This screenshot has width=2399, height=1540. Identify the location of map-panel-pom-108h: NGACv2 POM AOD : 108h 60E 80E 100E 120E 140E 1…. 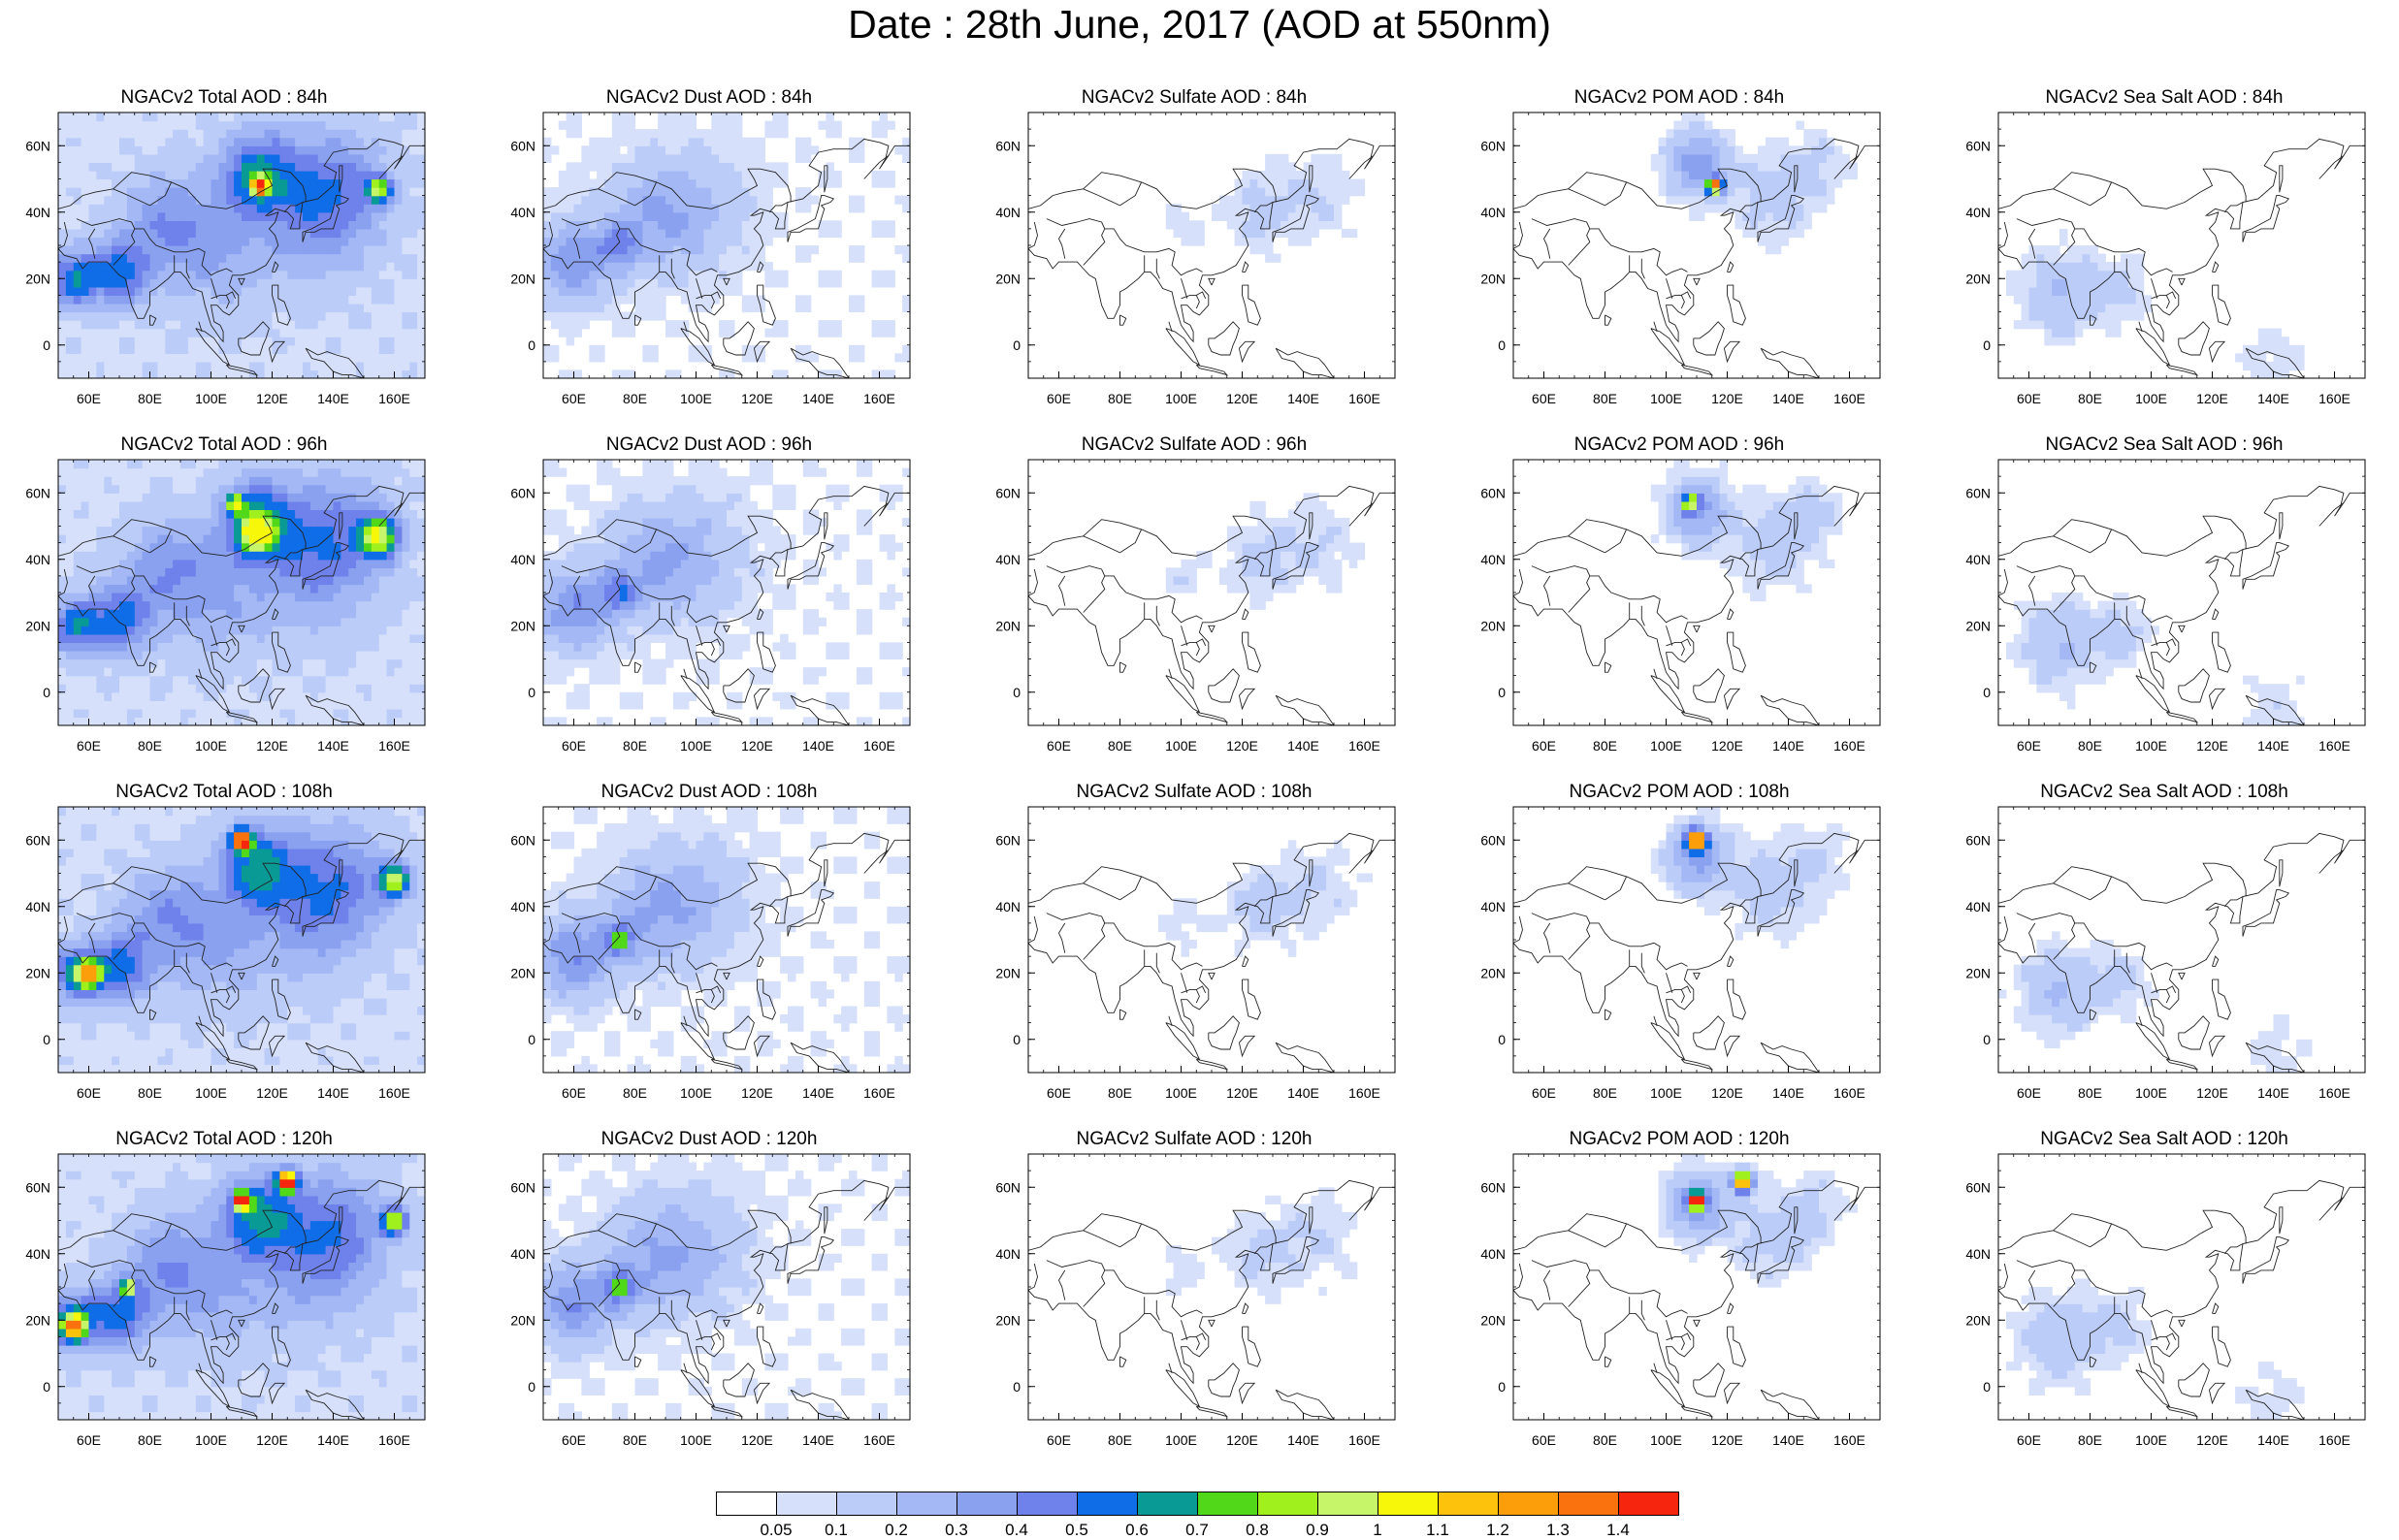
(1680, 949).